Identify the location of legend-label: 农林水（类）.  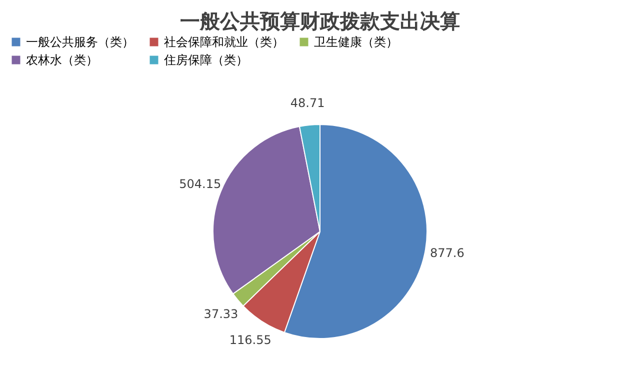
(62, 60).